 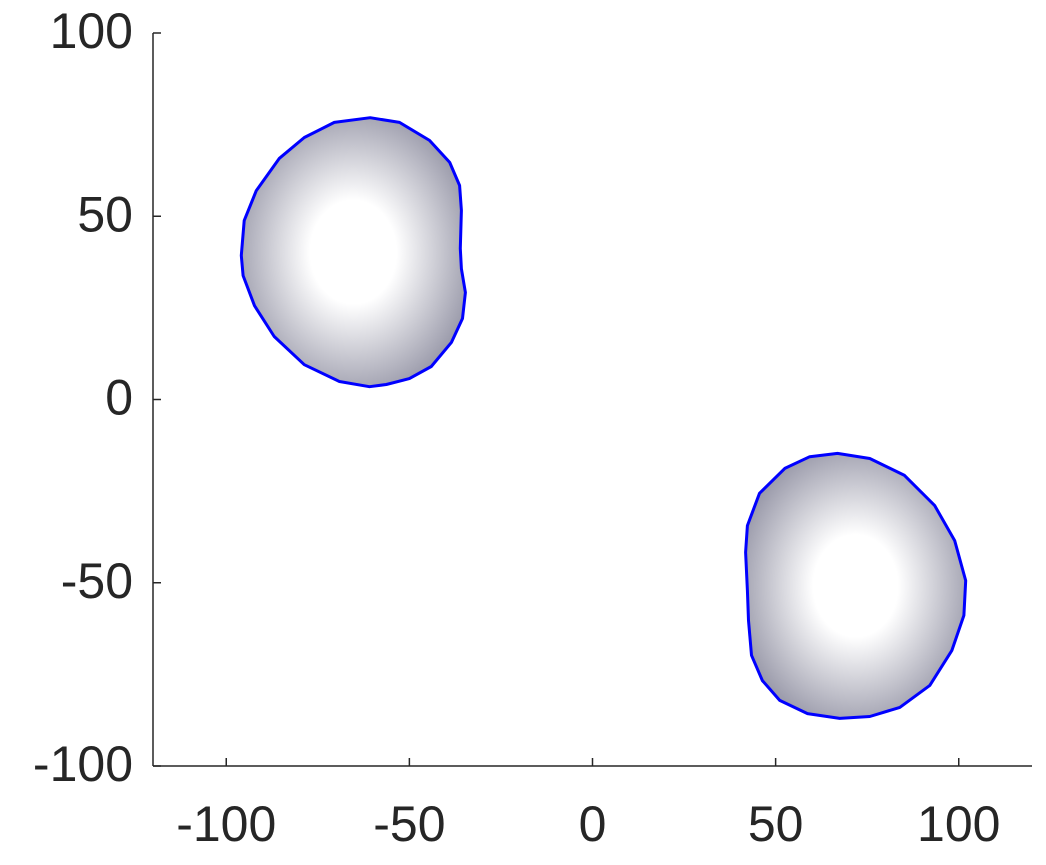 I want to click on x-tick-label: 0, so click(x=593, y=824).